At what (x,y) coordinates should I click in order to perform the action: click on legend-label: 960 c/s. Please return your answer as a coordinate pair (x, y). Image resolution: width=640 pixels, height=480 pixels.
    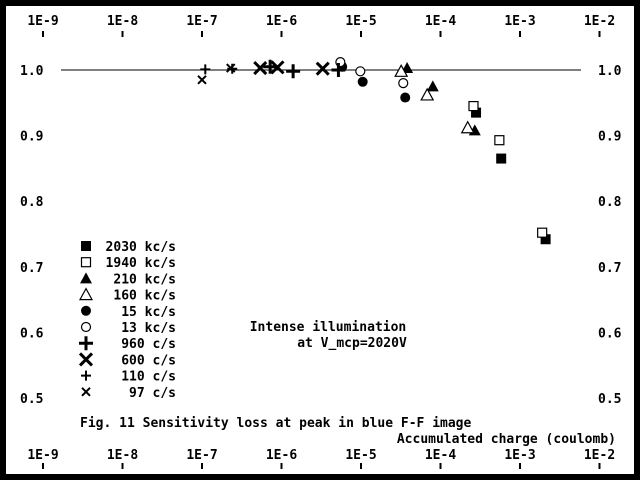
    Looking at the image, I should click on (148, 344).